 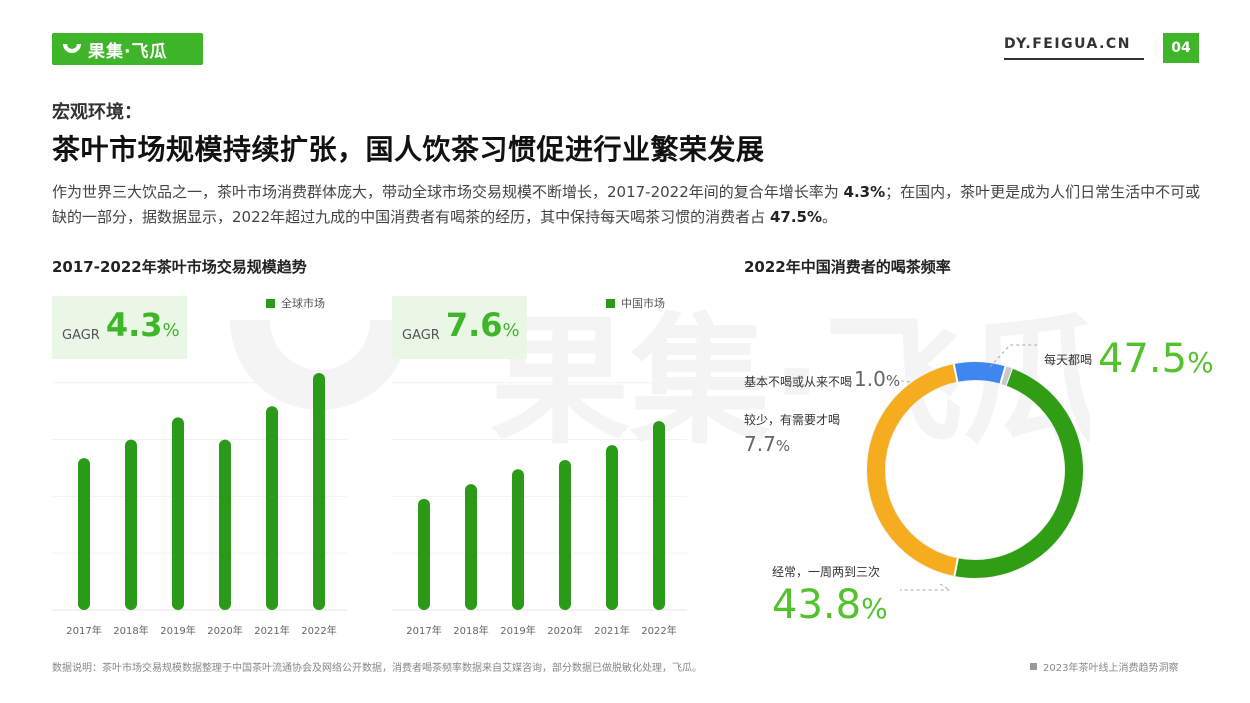 I want to click on donut-label-never: 基本不喝或从来不喝 1.0%, so click(x=822, y=379).